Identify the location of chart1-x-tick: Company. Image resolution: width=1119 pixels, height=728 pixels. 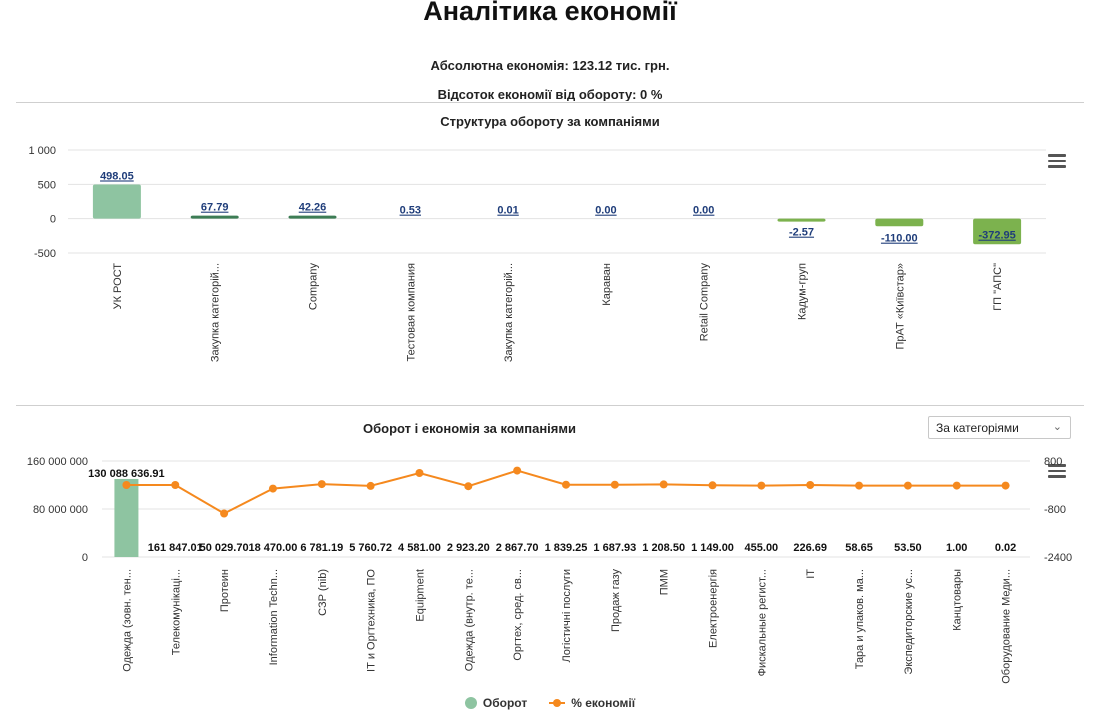
(314, 287).